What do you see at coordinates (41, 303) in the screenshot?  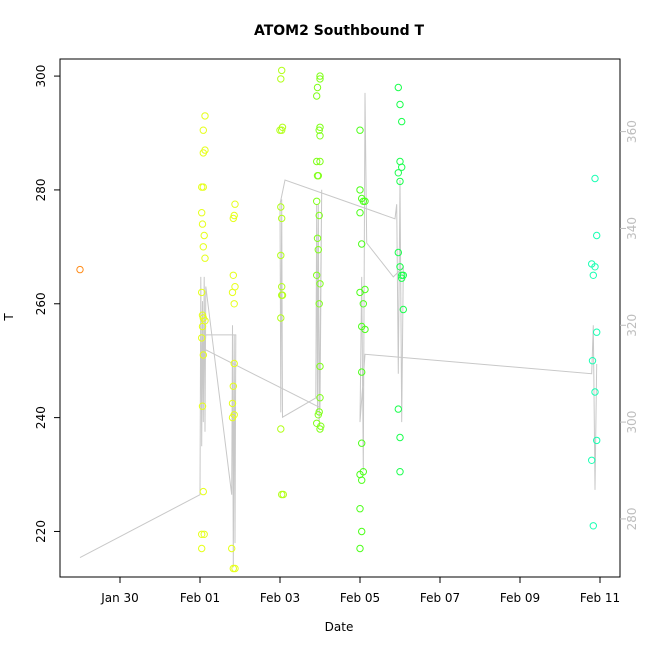 I see `y-left-tick-label: 260` at bounding box center [41, 303].